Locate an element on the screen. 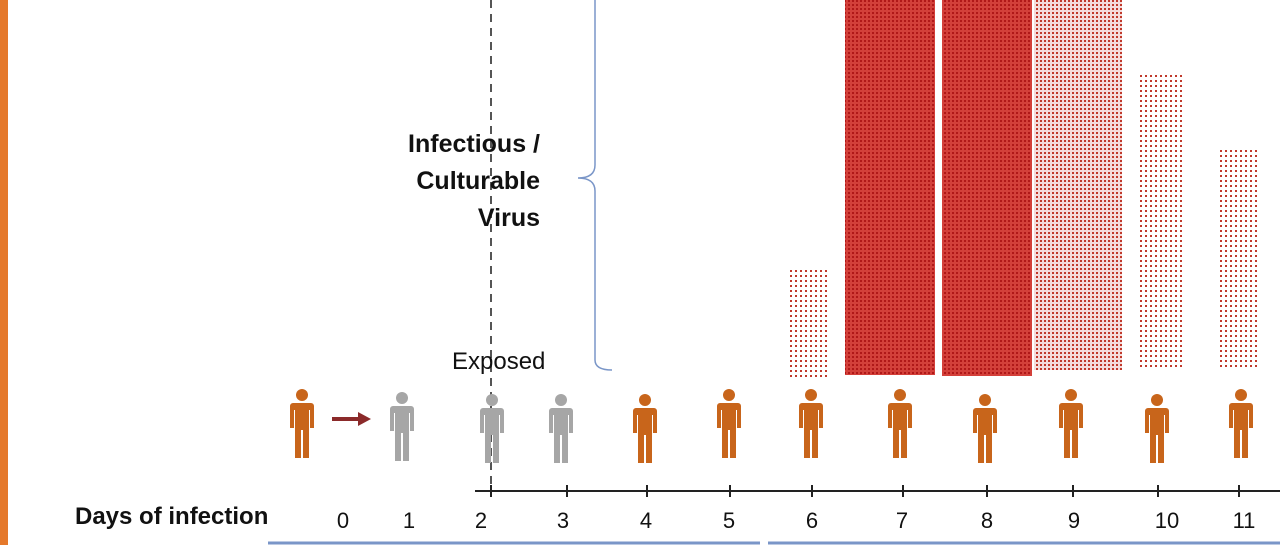 The height and width of the screenshot is (545, 1280). people is located at coordinates (771, 426).